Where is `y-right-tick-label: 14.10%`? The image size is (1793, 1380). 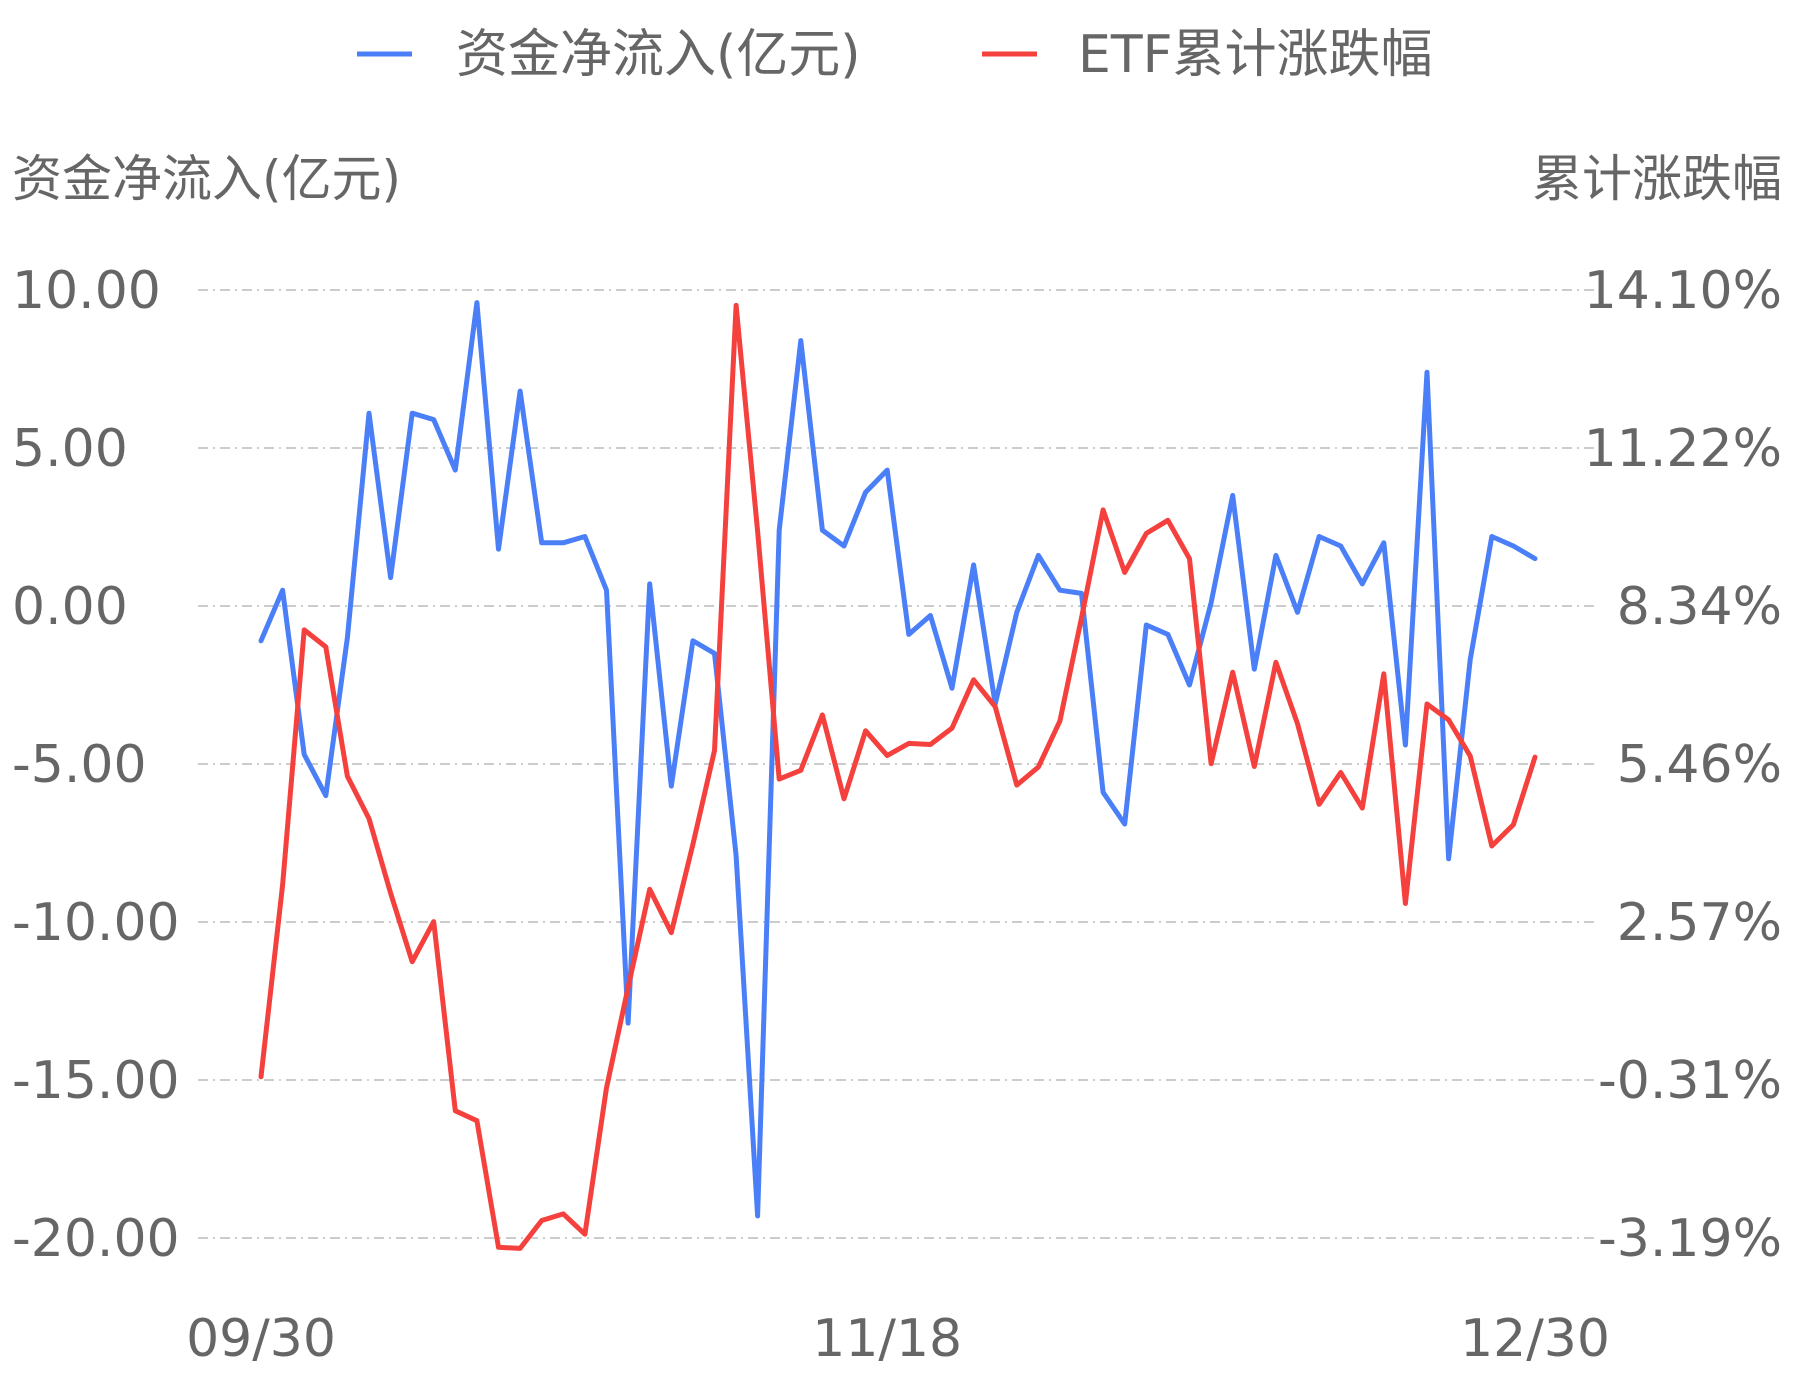 y-right-tick-label: 14.10% is located at coordinates (1683, 291).